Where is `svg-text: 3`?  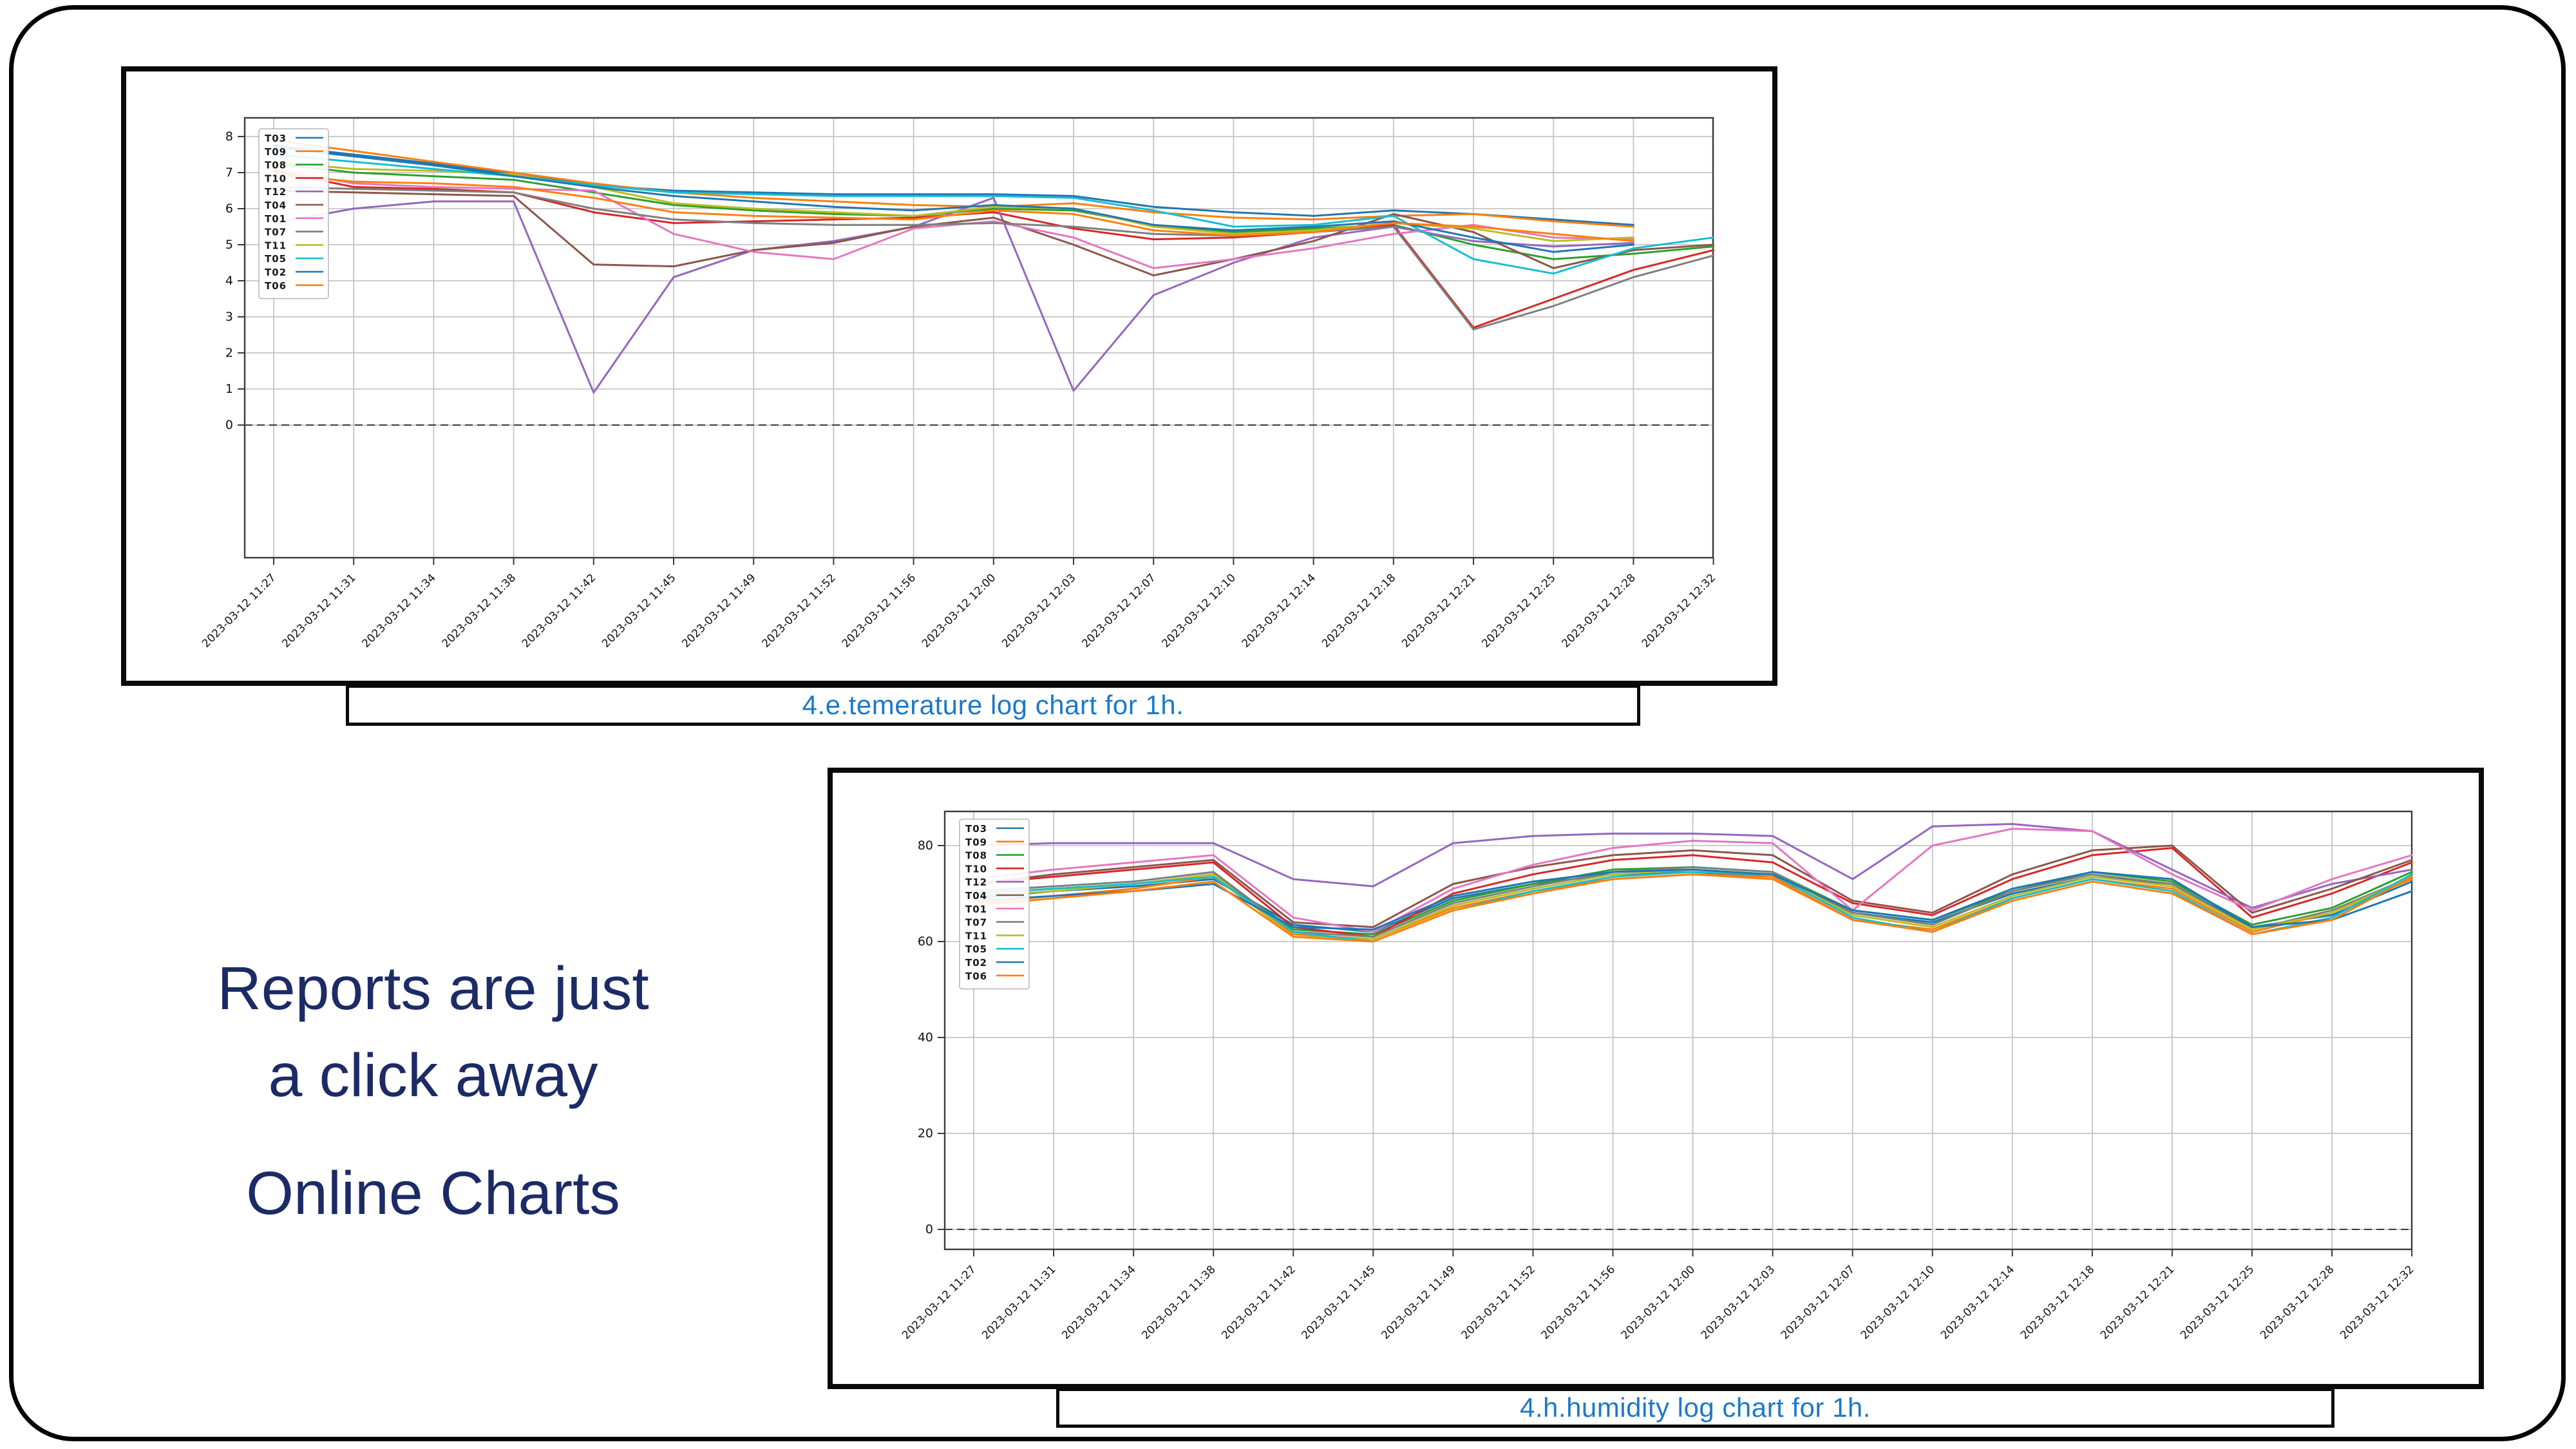
svg-text: 3 is located at coordinates (229, 317).